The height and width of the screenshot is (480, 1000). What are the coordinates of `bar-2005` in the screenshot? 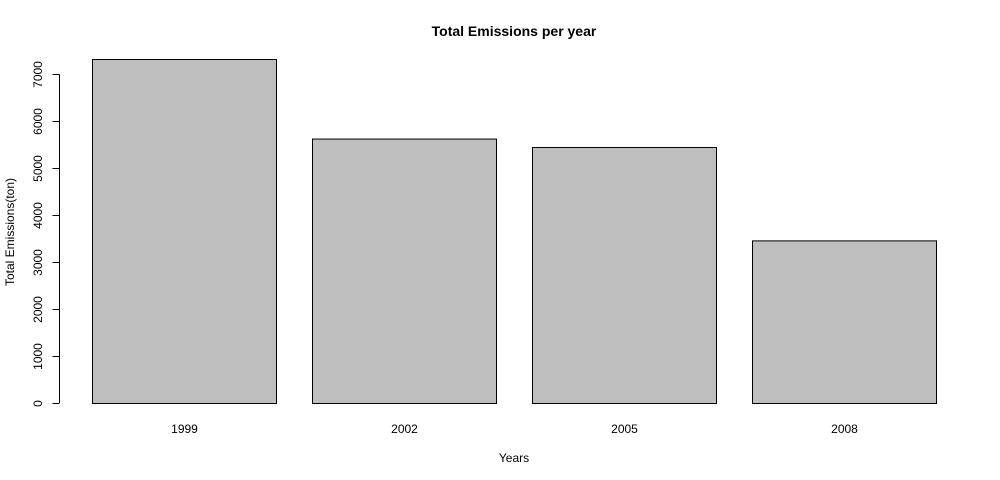 It's located at (624, 275).